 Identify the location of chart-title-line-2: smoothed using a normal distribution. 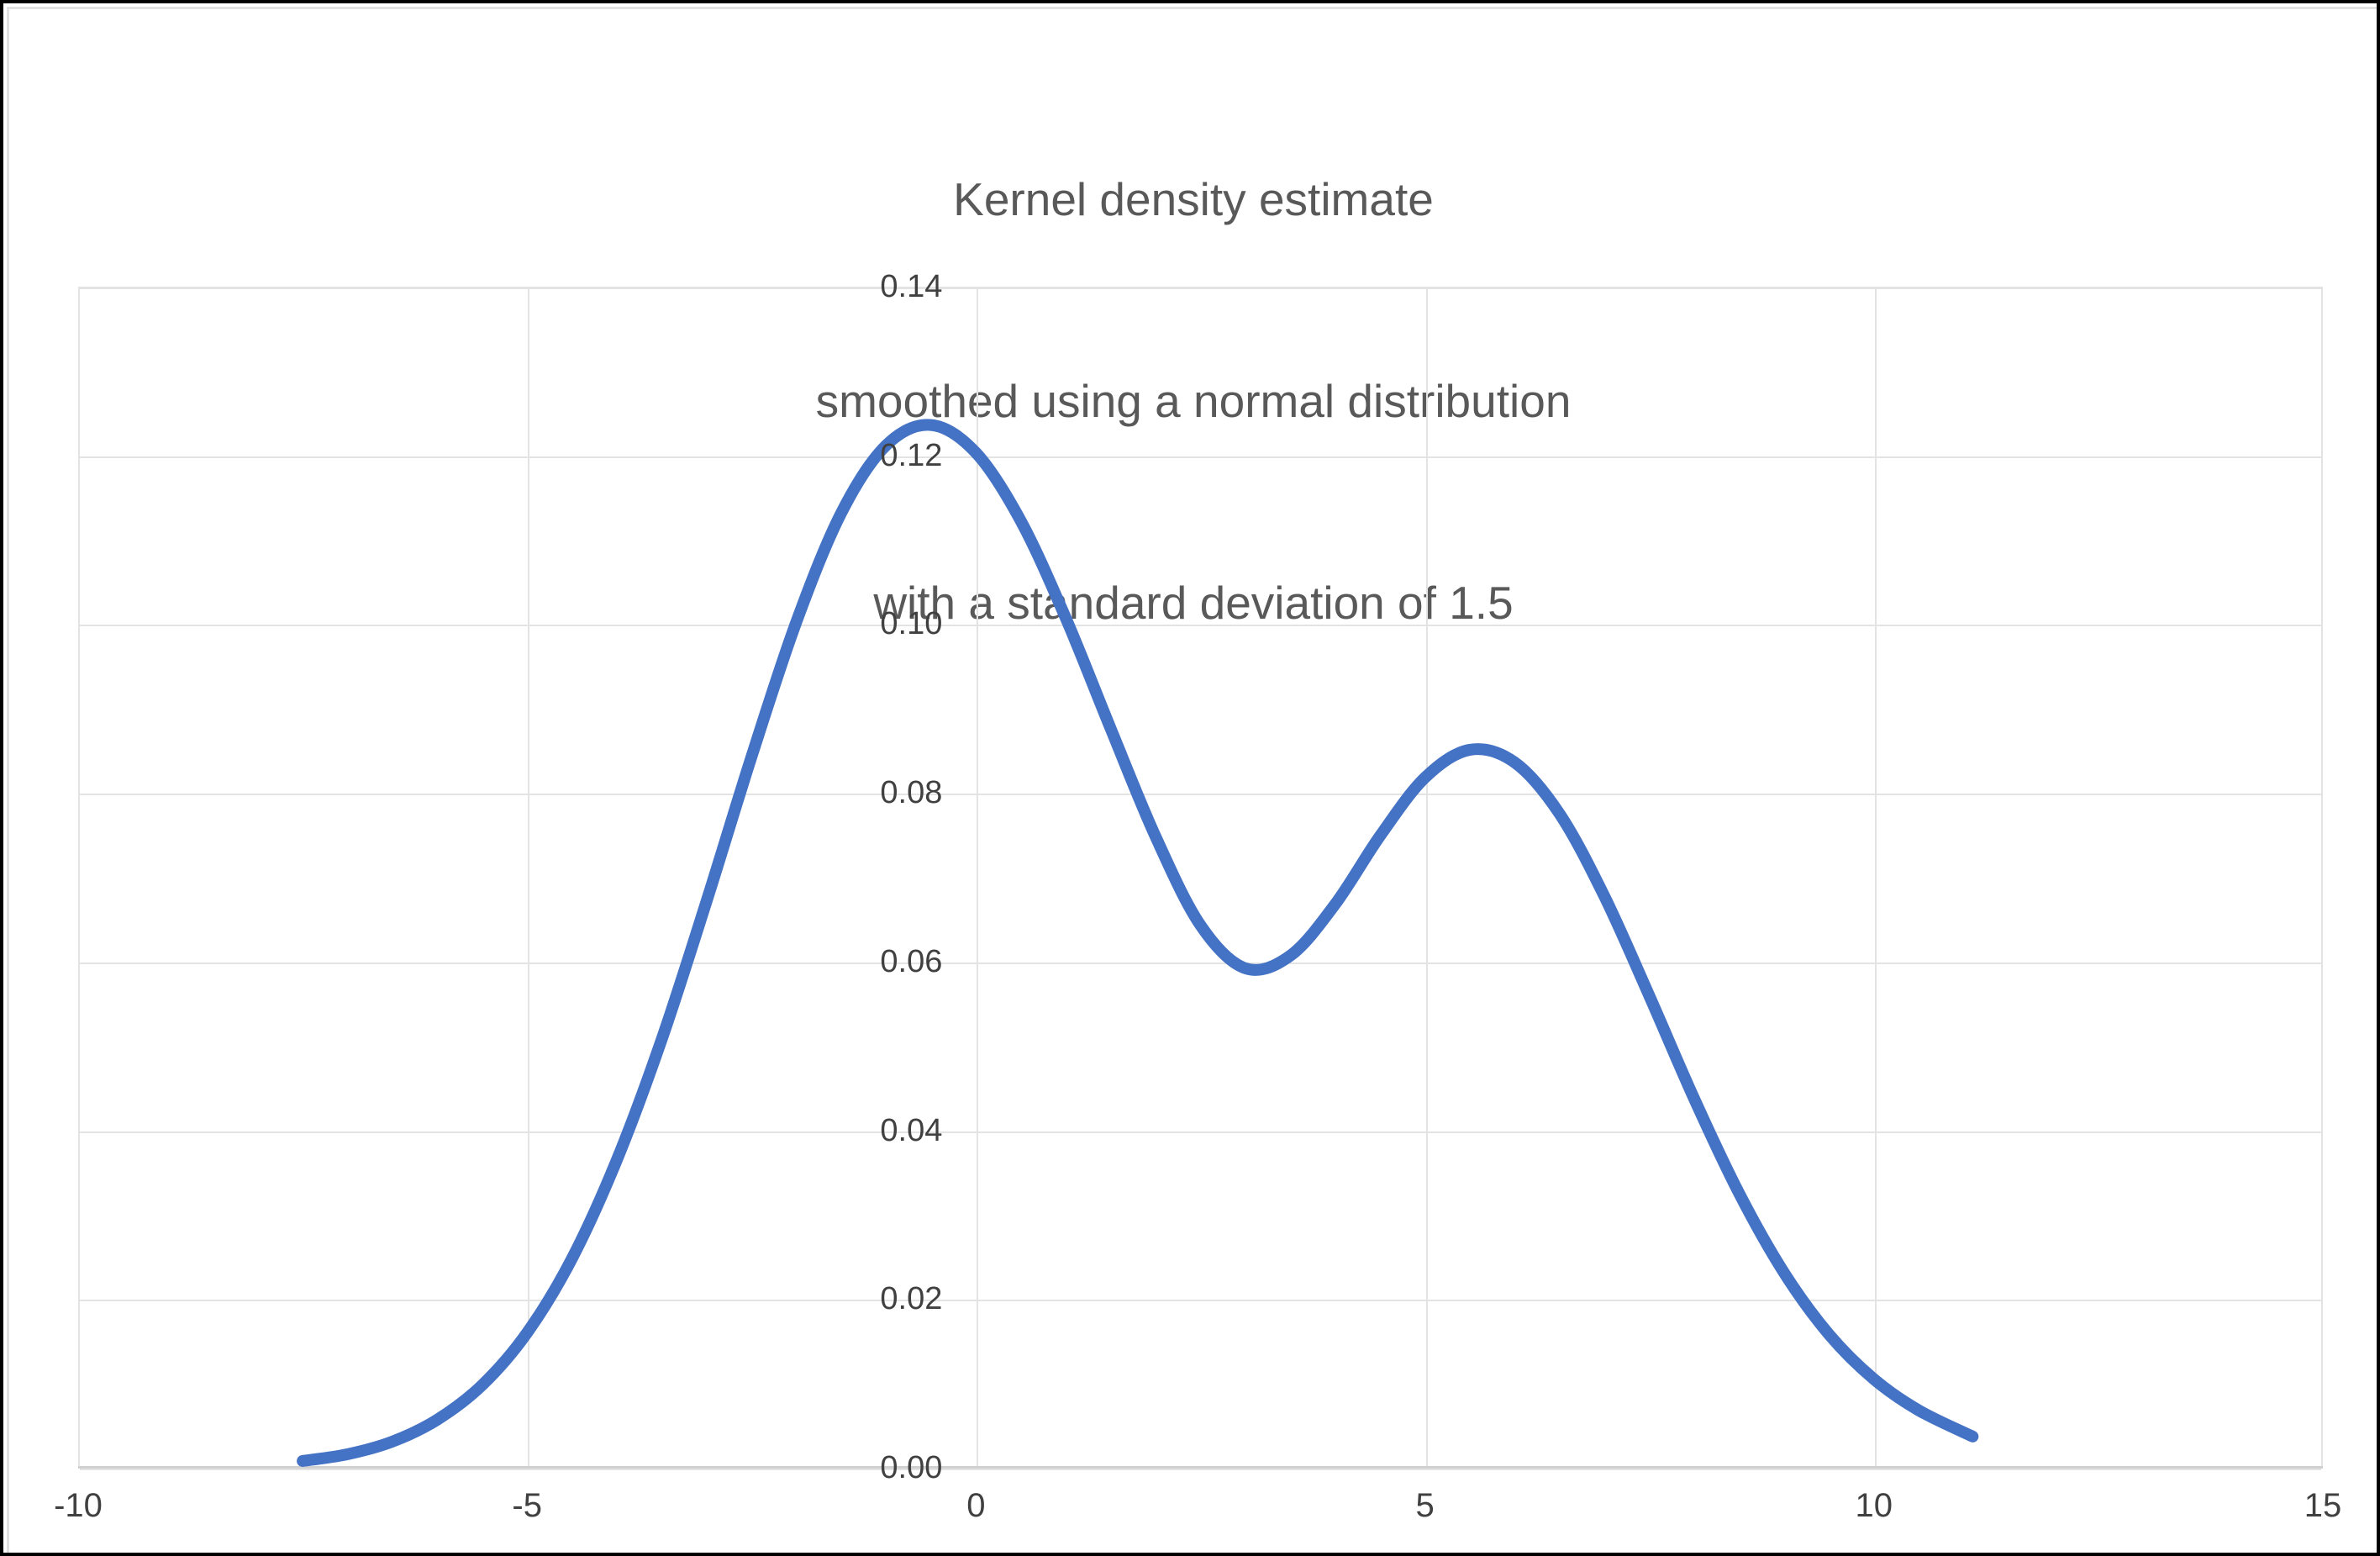
(1194, 401).